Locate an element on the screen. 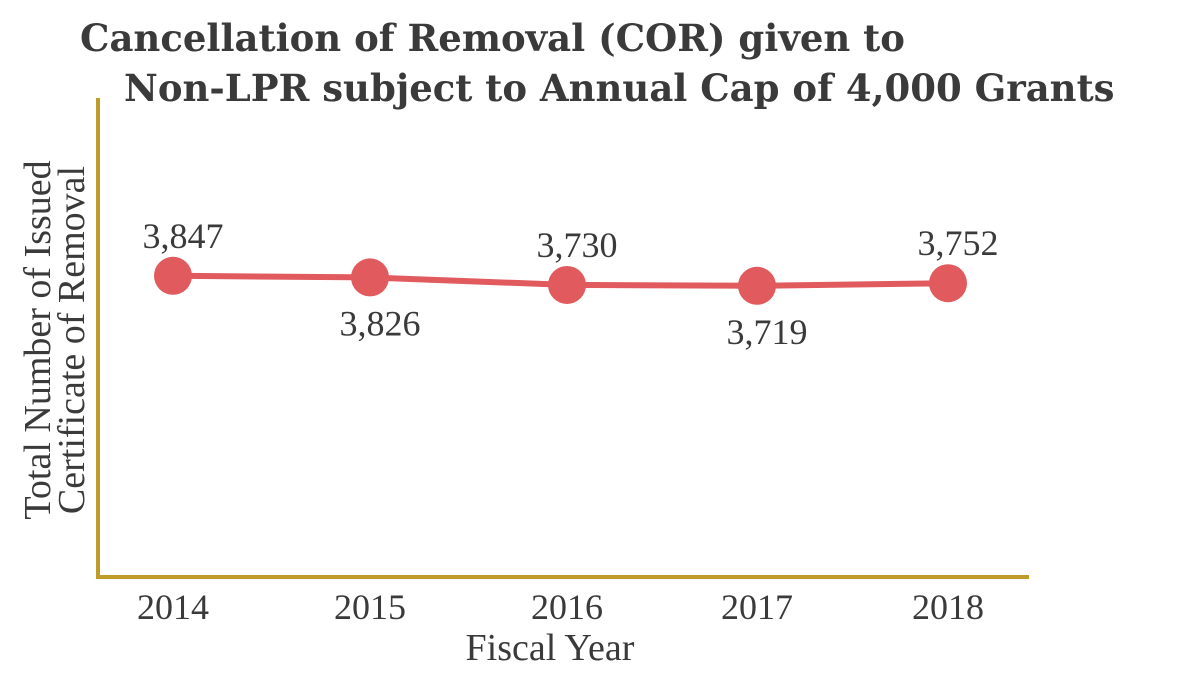  x-tick-label-2016: 2016 is located at coordinates (567, 607).